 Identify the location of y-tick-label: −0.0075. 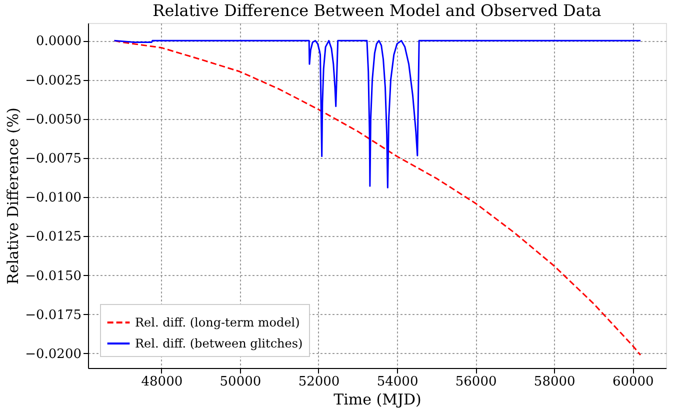
(53, 158).